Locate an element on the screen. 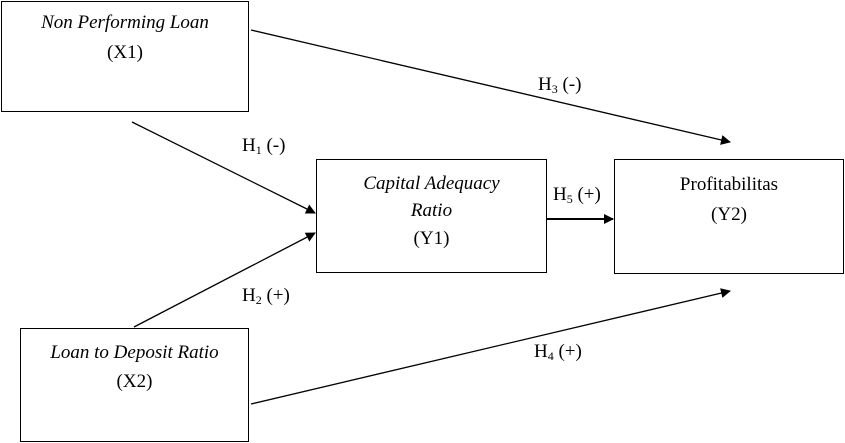 The image size is (845, 443). label-h4-sign: (+) is located at coordinates (570, 351).